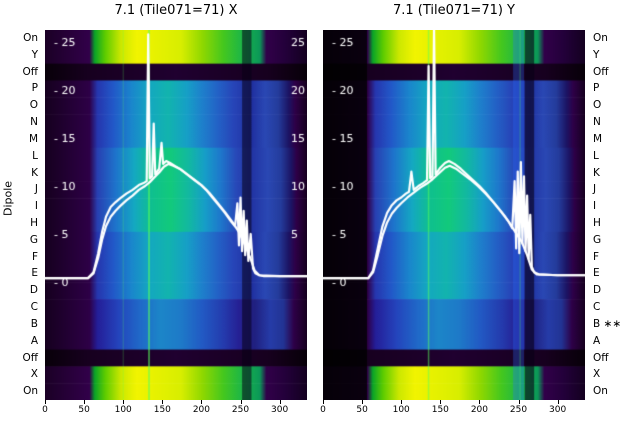 This screenshot has height=440, width=640. Describe the element at coordinates (34, 307) in the screenshot. I see `dipole-label-left: C` at that location.